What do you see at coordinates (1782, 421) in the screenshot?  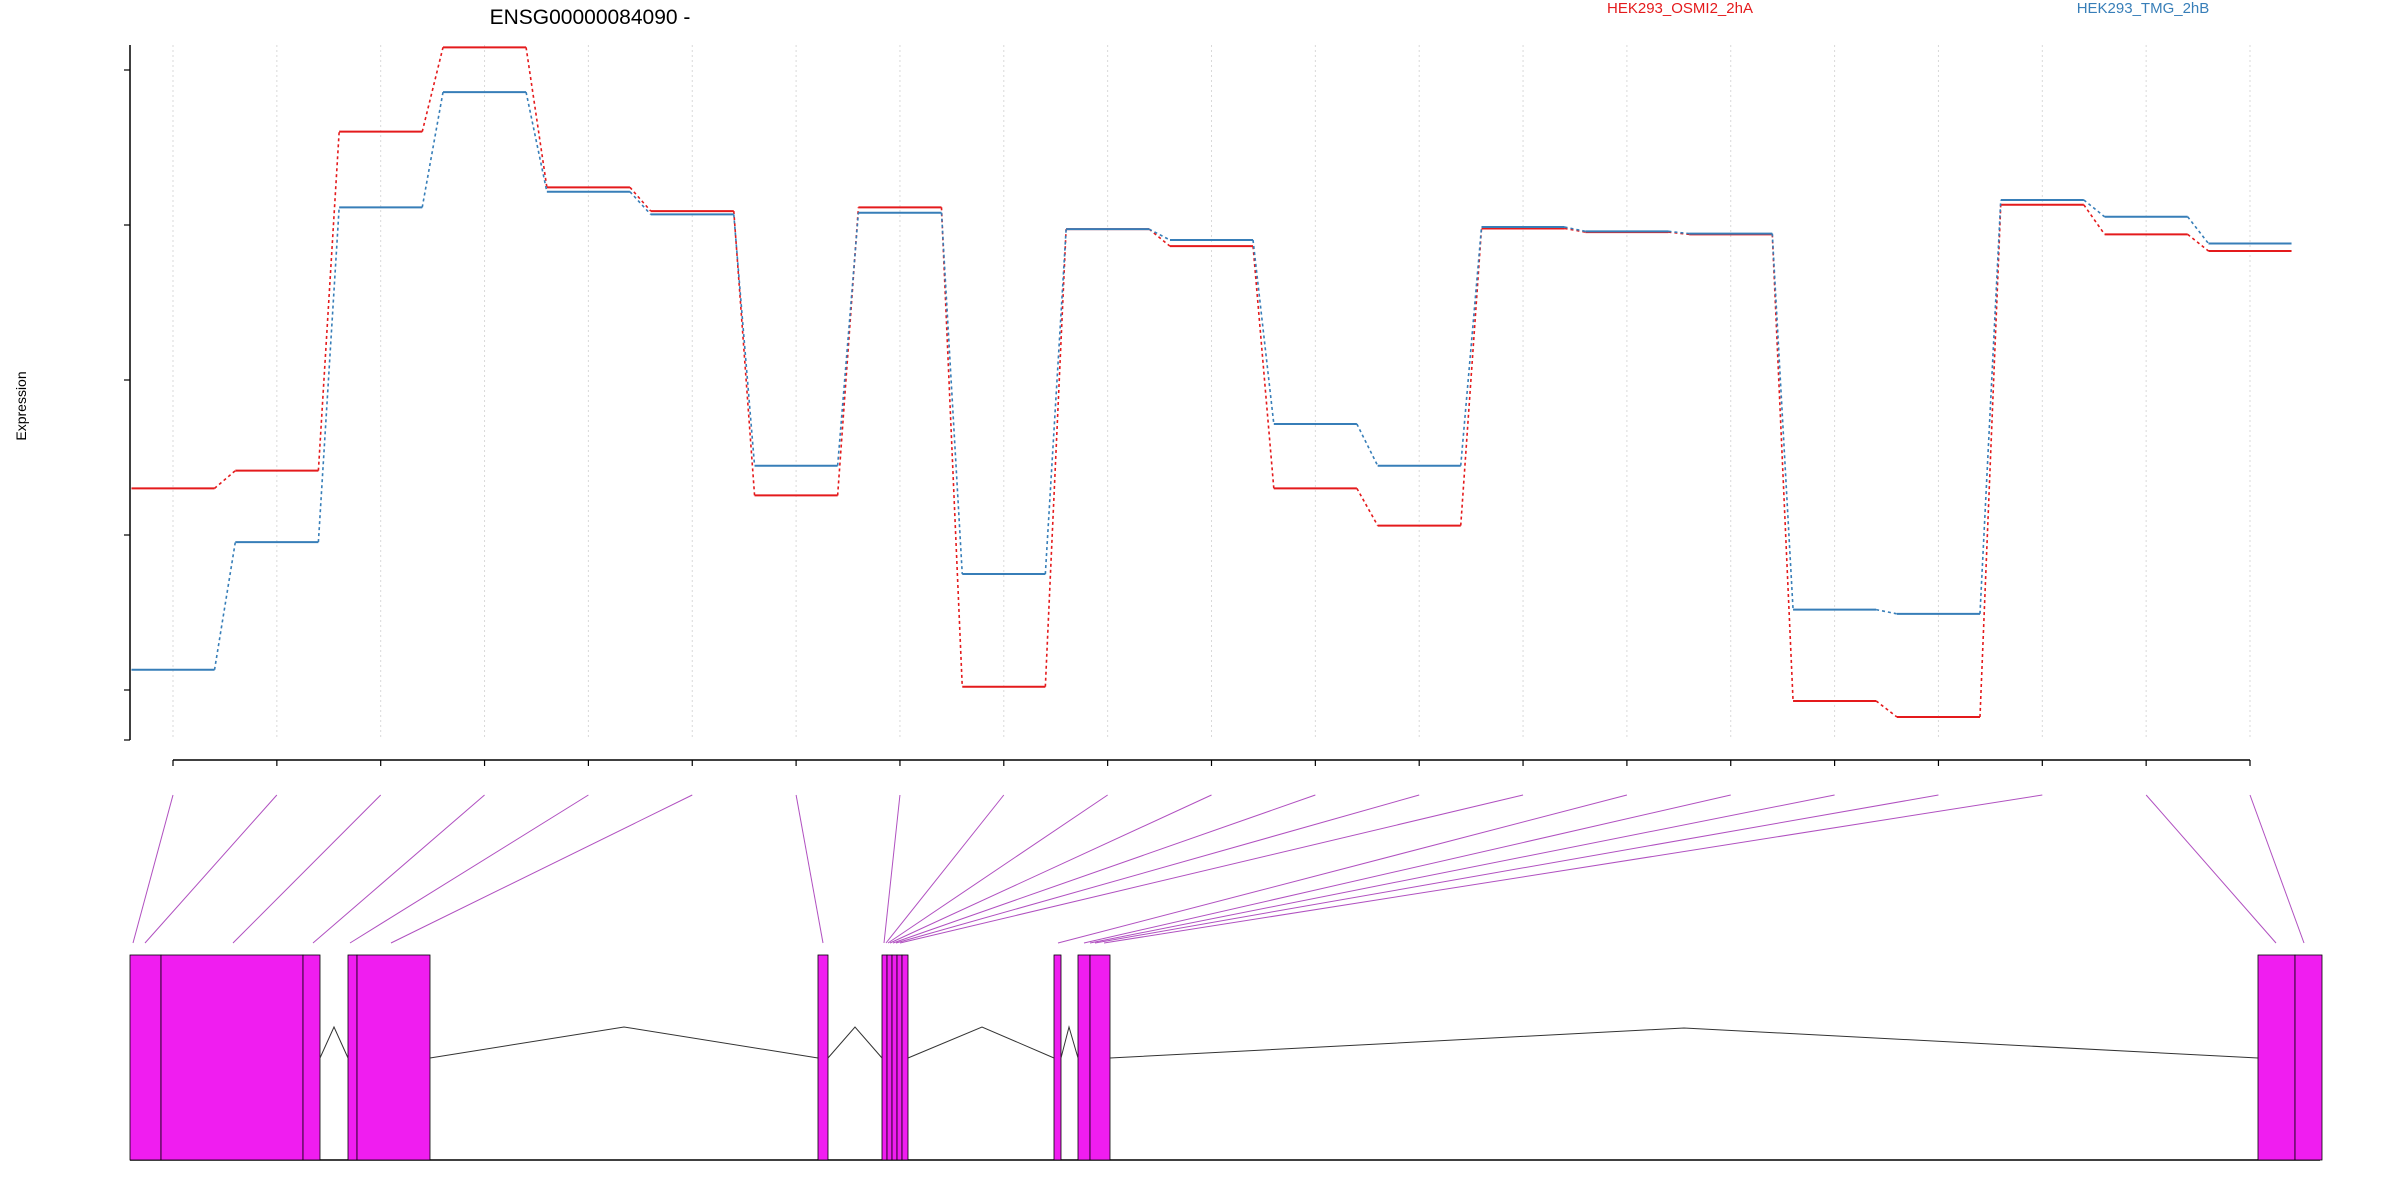 I see `series-tmg-connector-e016` at bounding box center [1782, 421].